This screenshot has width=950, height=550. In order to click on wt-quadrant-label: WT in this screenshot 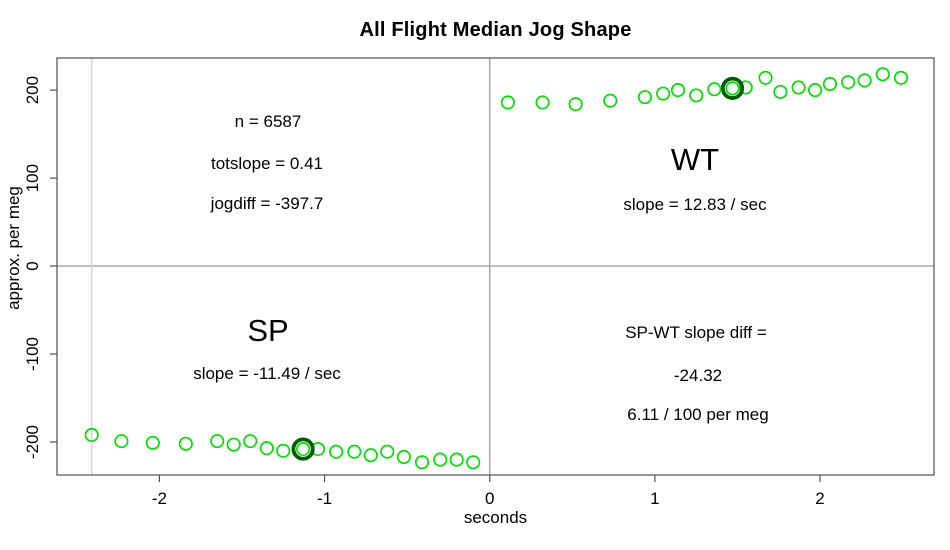, I will do `click(695, 159)`.